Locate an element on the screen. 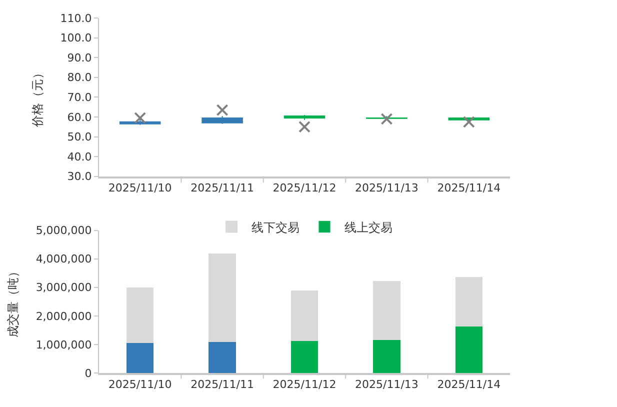 This screenshot has height=407, width=617. y-tick-label: 40.0 is located at coordinates (79, 157).